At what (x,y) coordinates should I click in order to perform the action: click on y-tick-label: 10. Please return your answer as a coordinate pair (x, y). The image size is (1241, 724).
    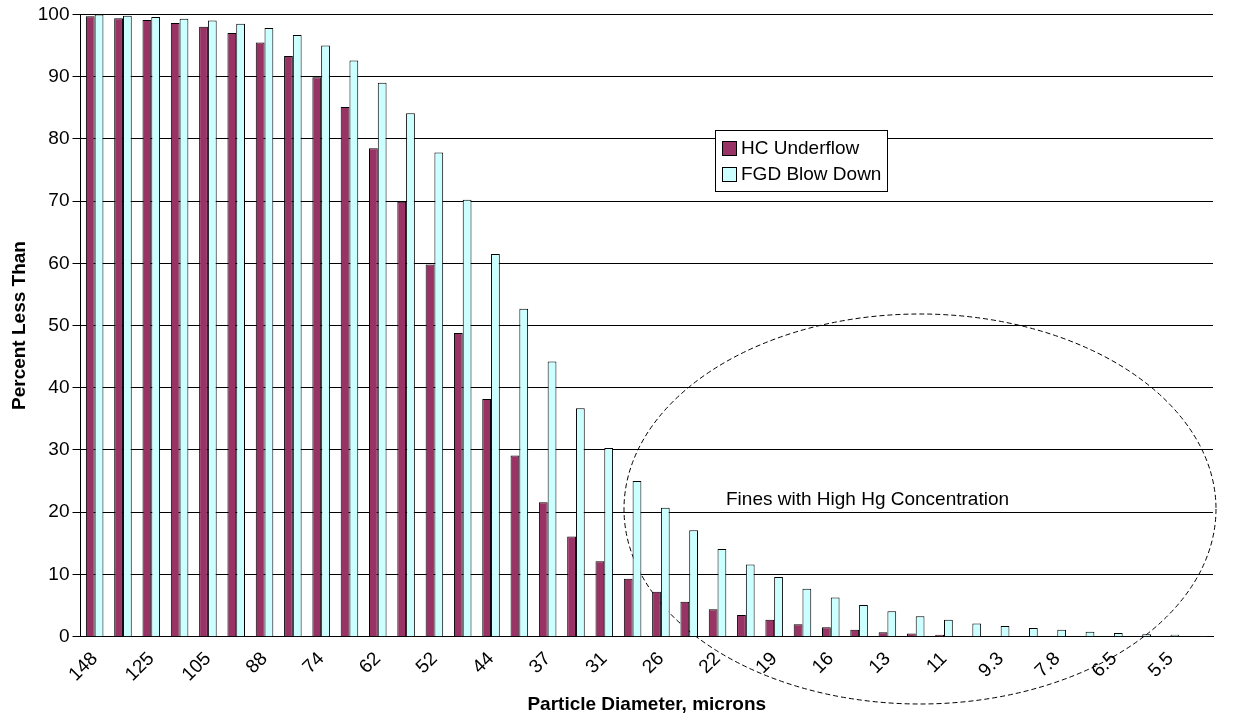
    Looking at the image, I should click on (59, 573).